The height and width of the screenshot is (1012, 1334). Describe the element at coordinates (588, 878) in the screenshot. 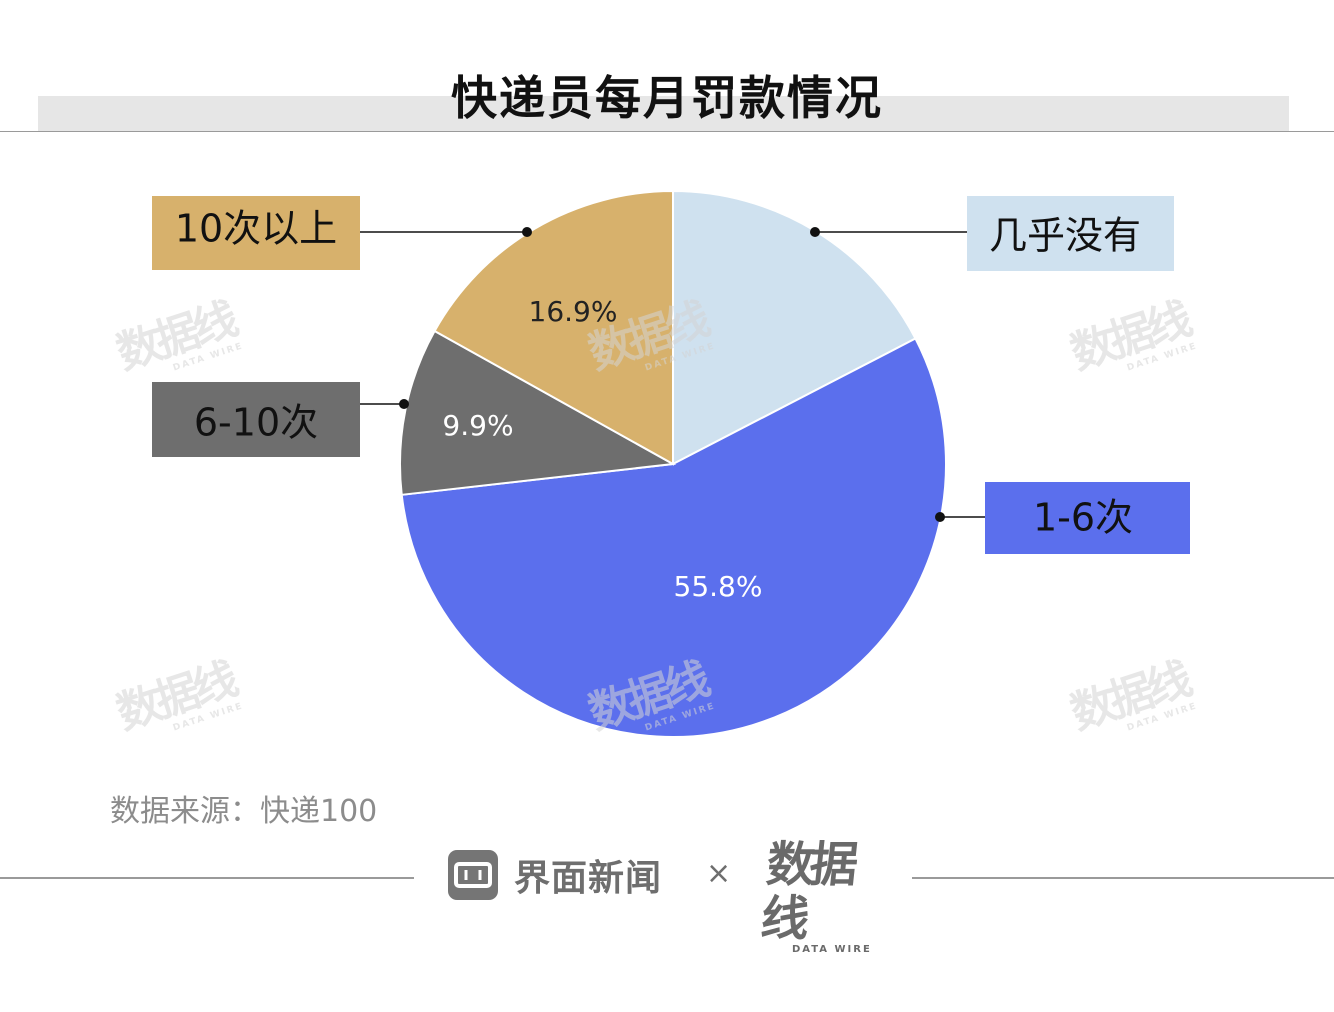

I see `footer-brand-name: 界面新闻` at that location.